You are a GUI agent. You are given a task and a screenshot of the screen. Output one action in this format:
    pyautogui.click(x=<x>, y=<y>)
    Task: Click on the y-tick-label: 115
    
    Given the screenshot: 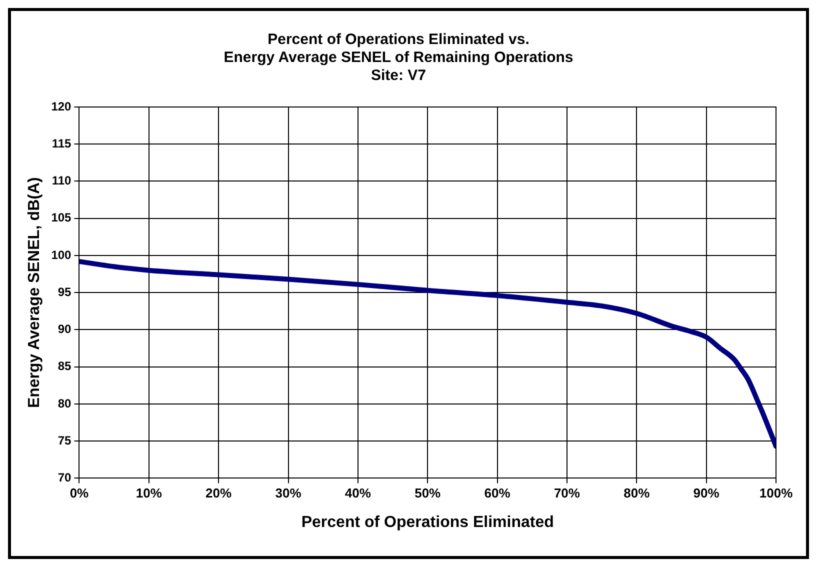 What is the action you would take?
    pyautogui.click(x=62, y=143)
    